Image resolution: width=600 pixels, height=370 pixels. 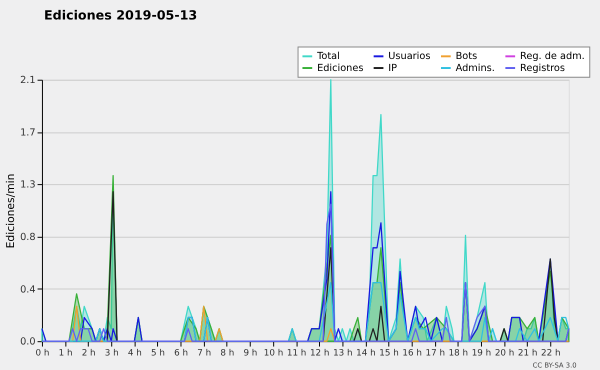 What do you see at coordinates (409, 56) in the screenshot?
I see `legend-label: Usuarios` at bounding box center [409, 56].